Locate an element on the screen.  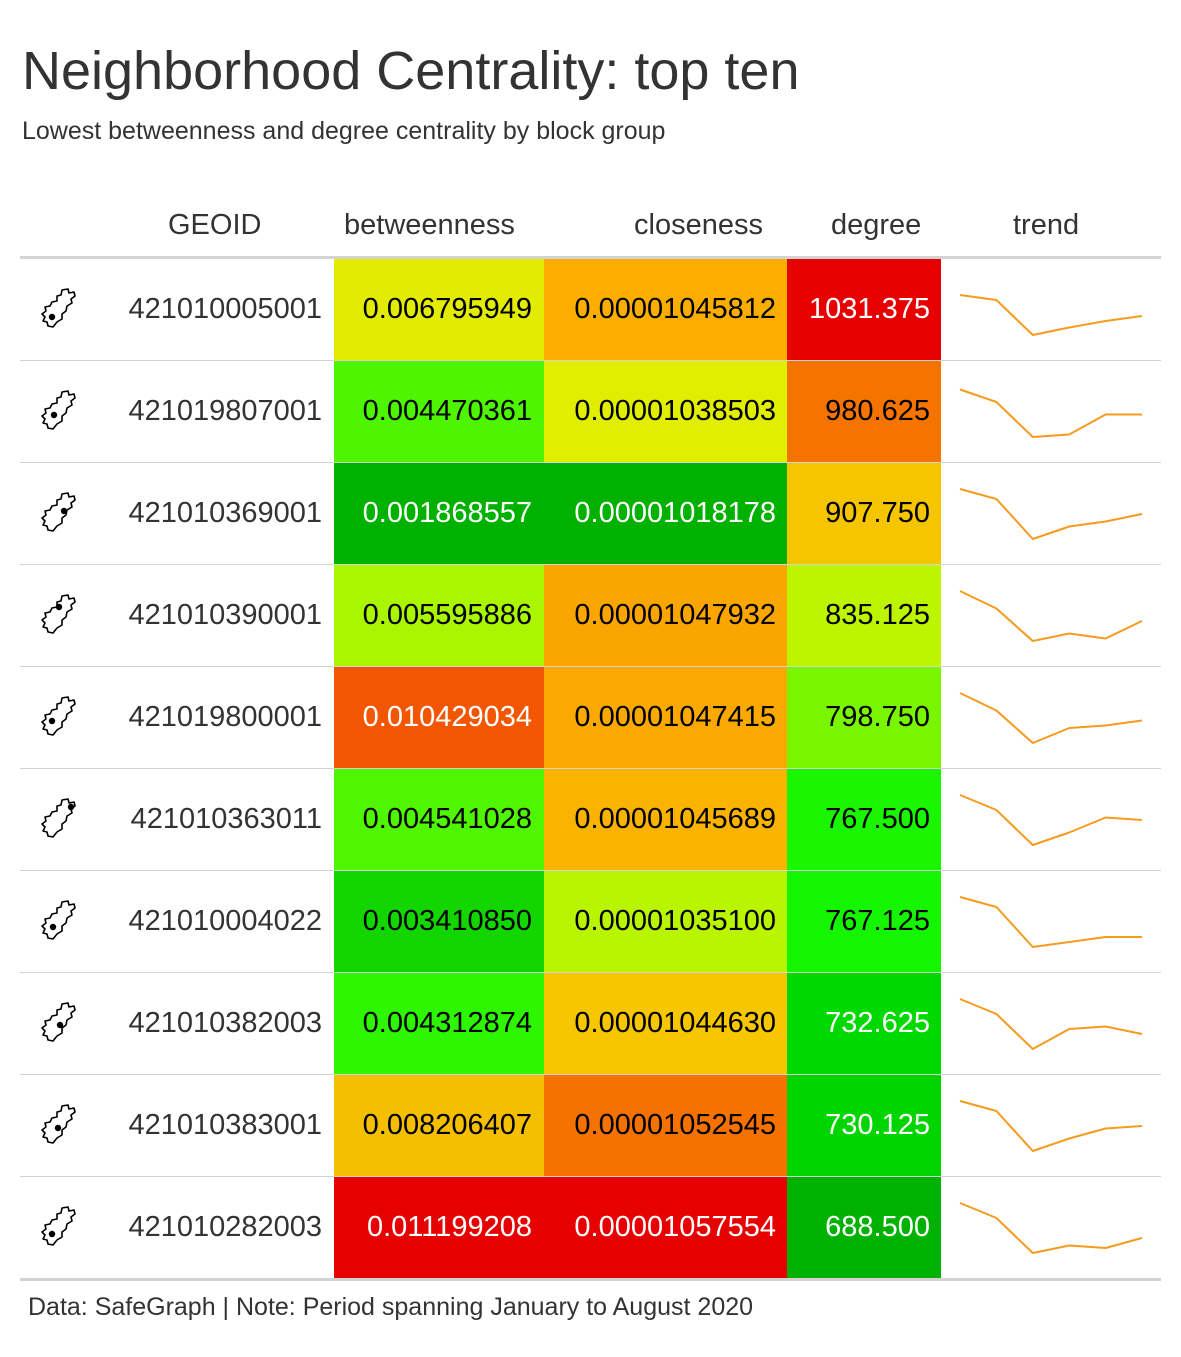
geoid-cell: 421010005001 is located at coordinates (225, 309).